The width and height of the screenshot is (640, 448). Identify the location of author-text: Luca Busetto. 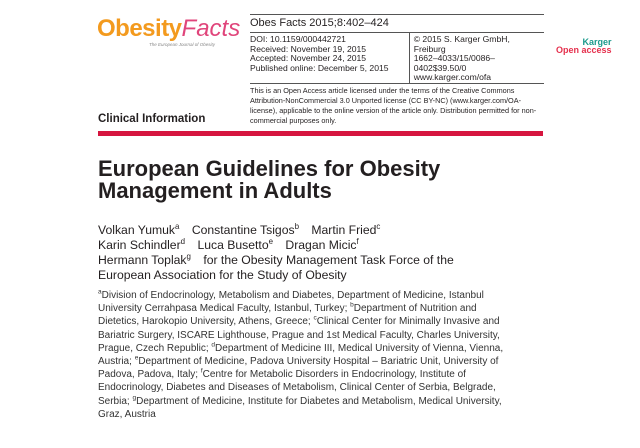
(233, 245).